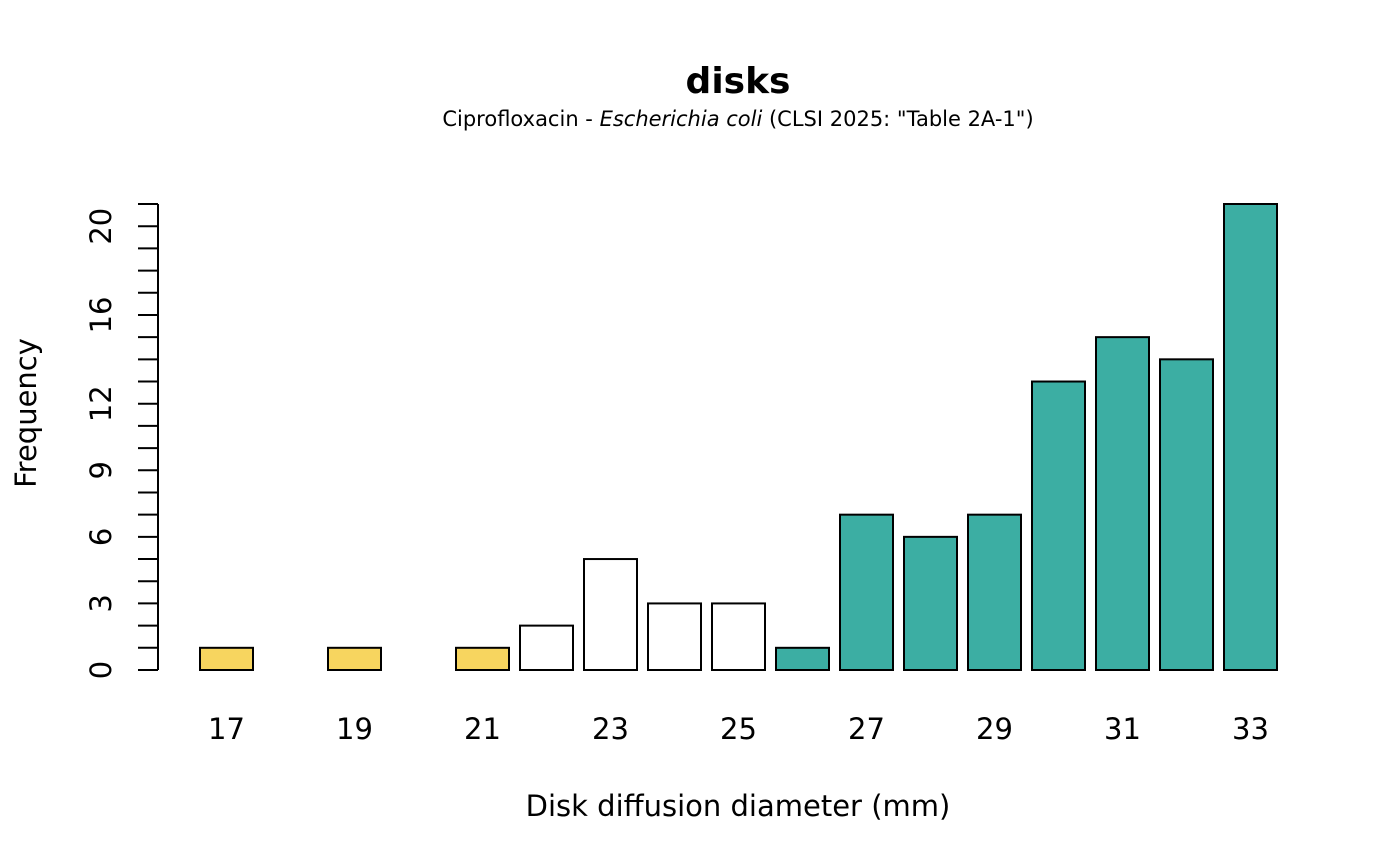  Describe the element at coordinates (520, 119) in the screenshot. I see `subtitle-antibiotic: Ciprofloxacin -` at that location.